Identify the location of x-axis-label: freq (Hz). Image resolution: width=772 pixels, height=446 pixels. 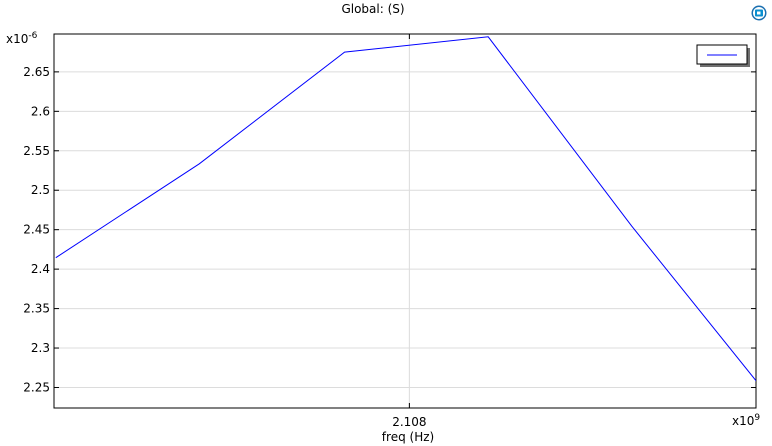
(408, 437).